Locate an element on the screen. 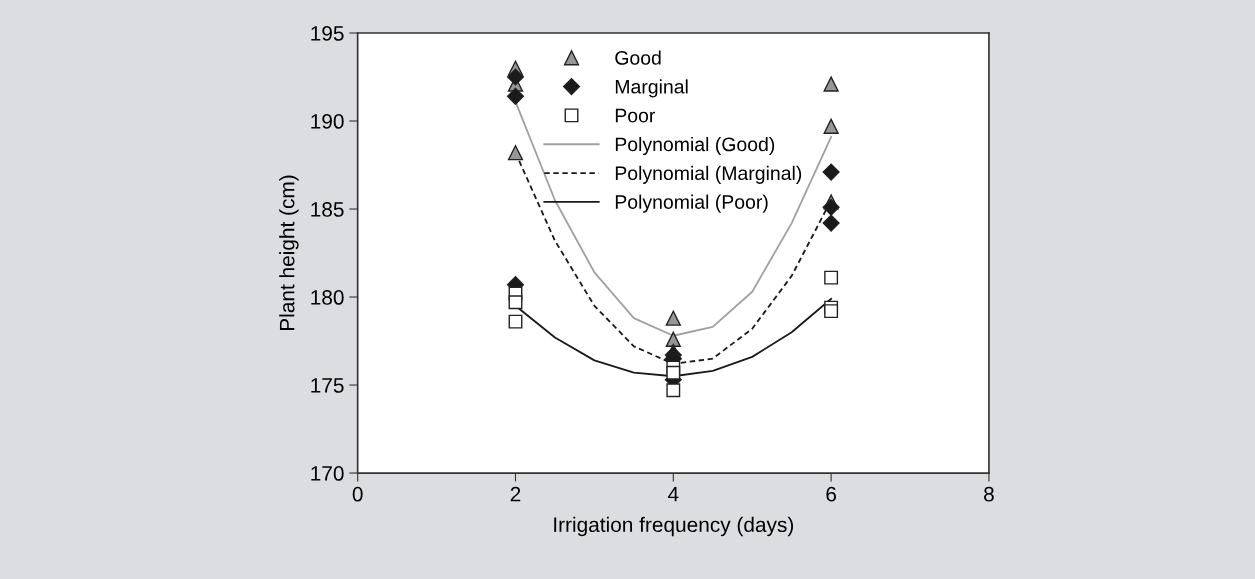  y-tick-label: 195 is located at coordinates (327, 33).